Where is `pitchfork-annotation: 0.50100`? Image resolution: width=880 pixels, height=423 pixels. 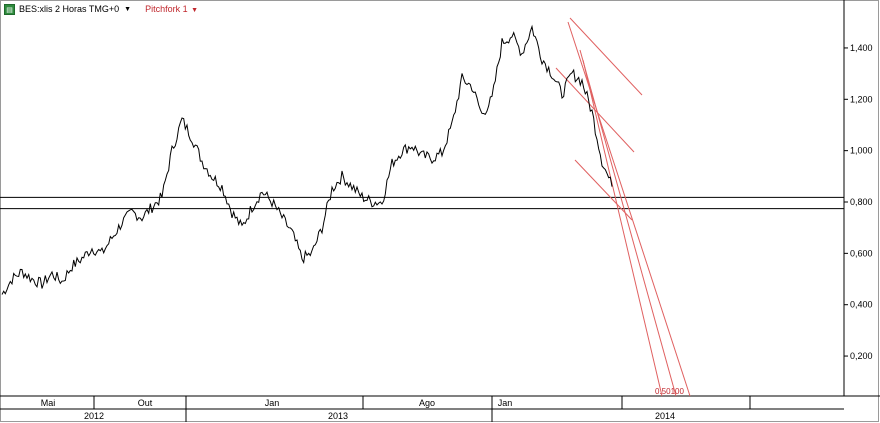 pitchfork-annotation: 0.50100 is located at coordinates (669, 391).